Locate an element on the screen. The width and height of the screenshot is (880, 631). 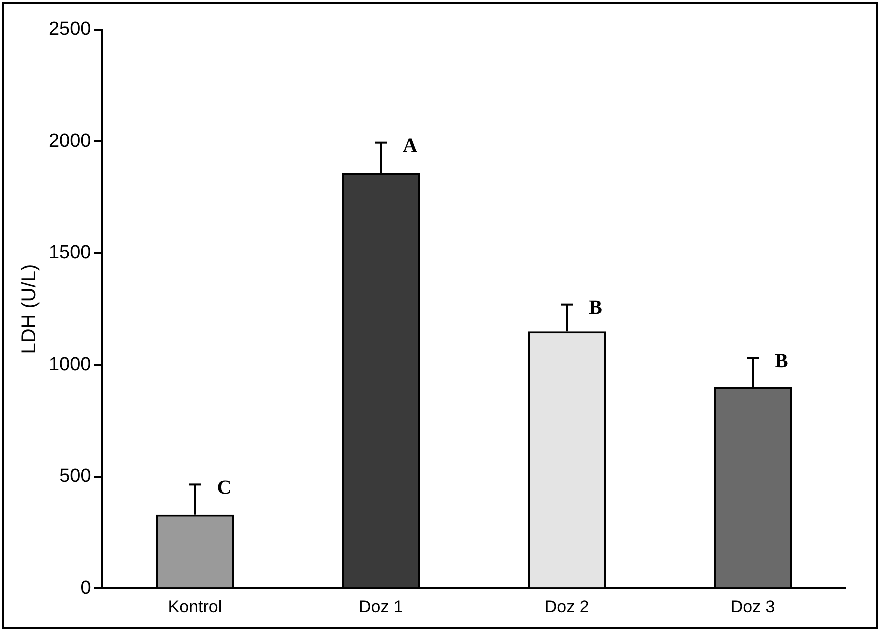
x-tick-label: Doz 1 is located at coordinates (381, 606).